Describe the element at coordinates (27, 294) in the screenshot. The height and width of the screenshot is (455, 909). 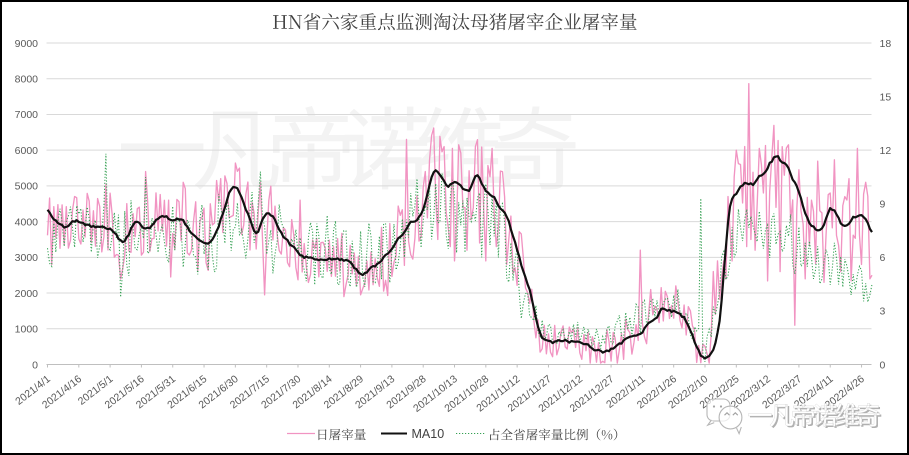
I see `svg-text: 2000` at that location.